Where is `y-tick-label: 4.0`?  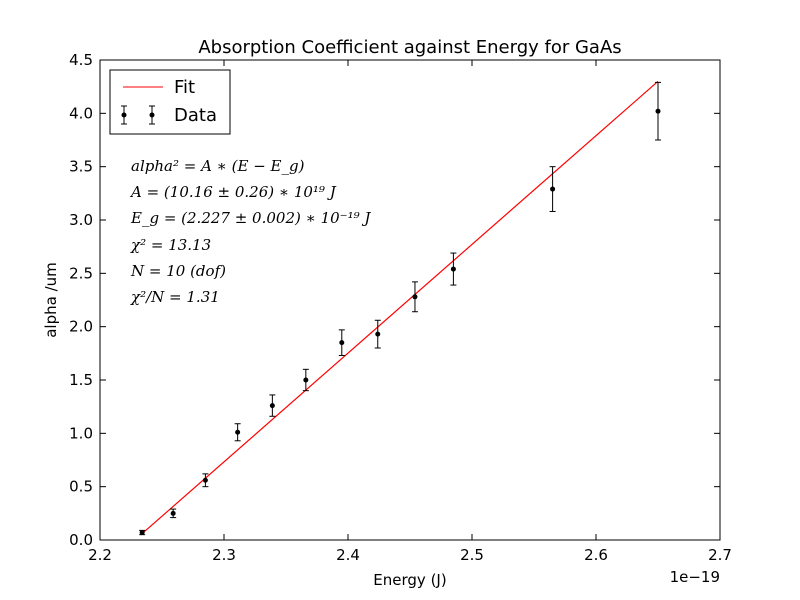 y-tick-label: 4.0 is located at coordinates (81, 113).